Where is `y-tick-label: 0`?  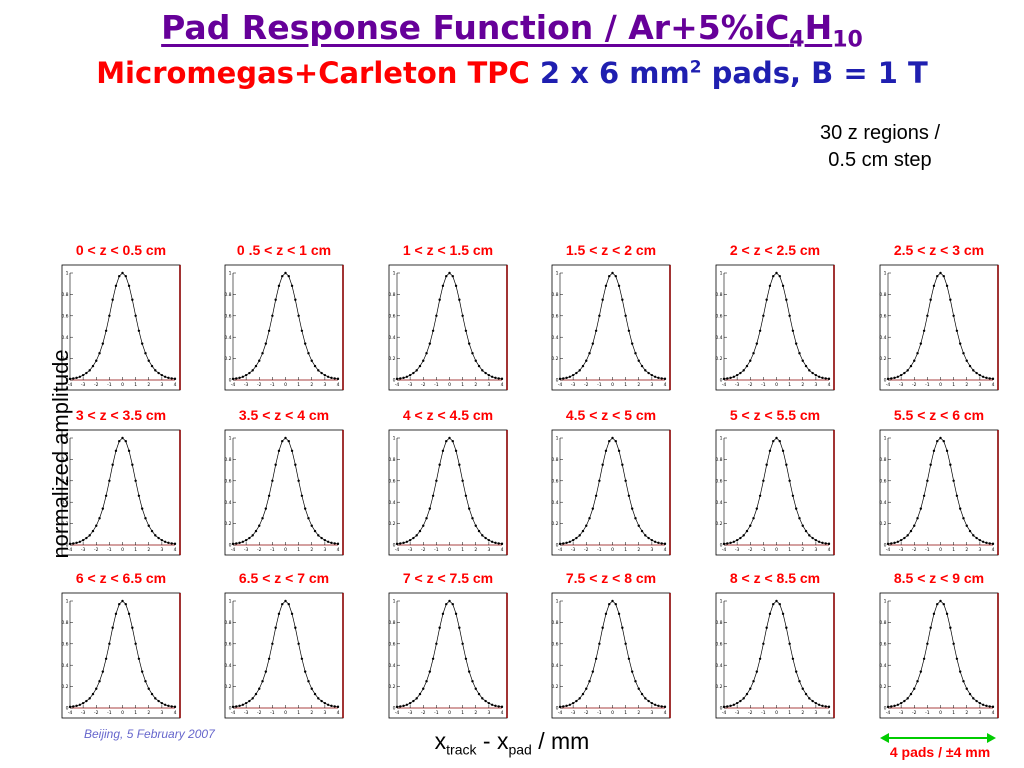
y-tick-label: 0 is located at coordinates (67, 381).